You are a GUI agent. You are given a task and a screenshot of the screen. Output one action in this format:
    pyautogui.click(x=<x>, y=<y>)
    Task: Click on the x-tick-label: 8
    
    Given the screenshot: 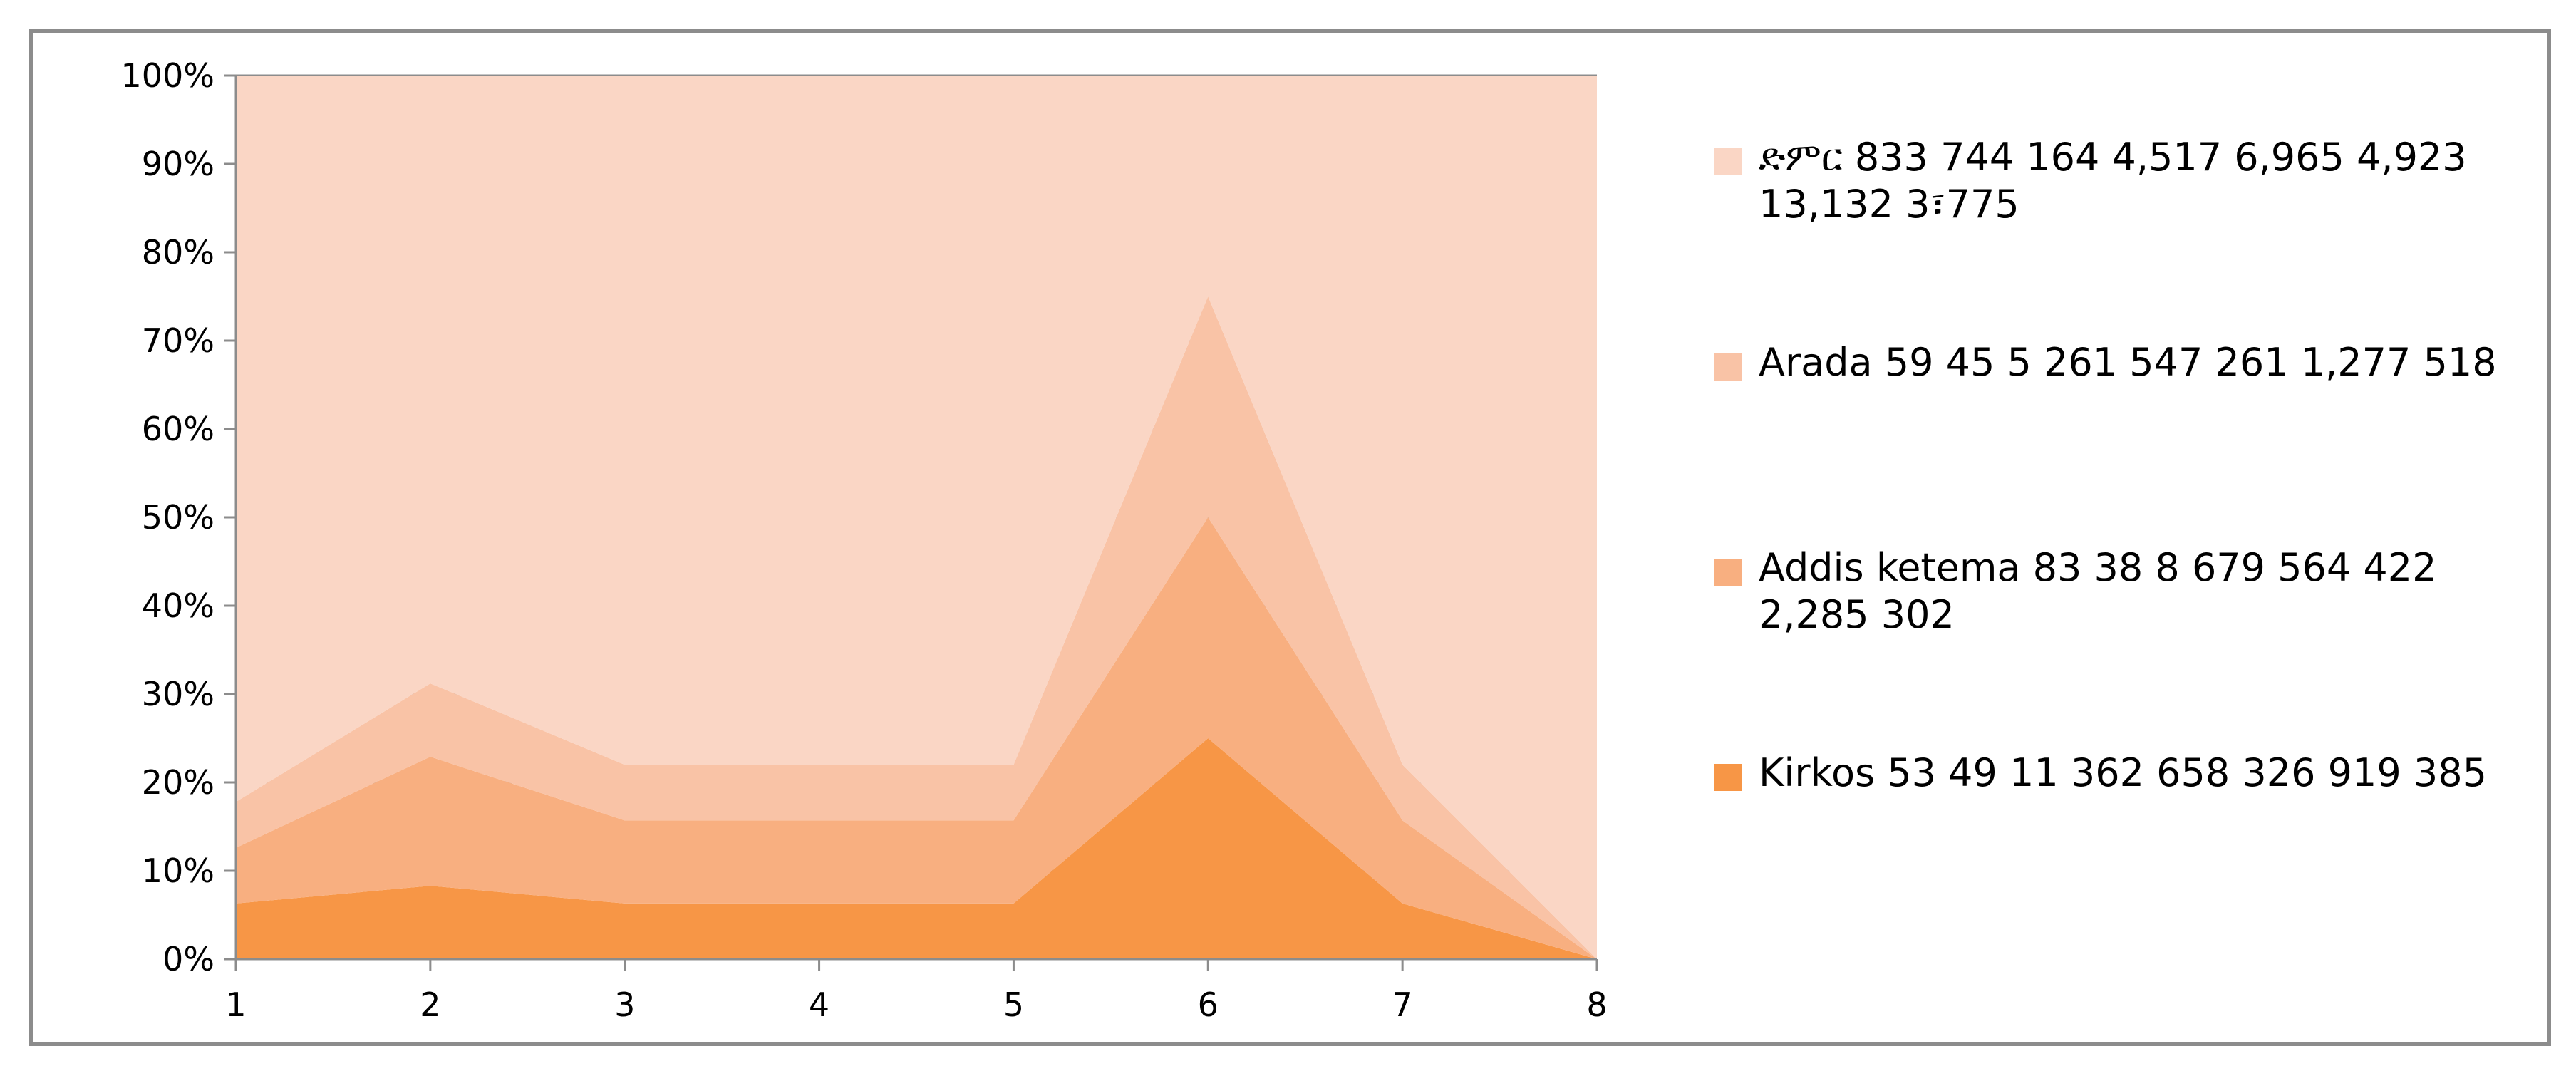 What is the action you would take?
    pyautogui.click(x=1596, y=1005)
    